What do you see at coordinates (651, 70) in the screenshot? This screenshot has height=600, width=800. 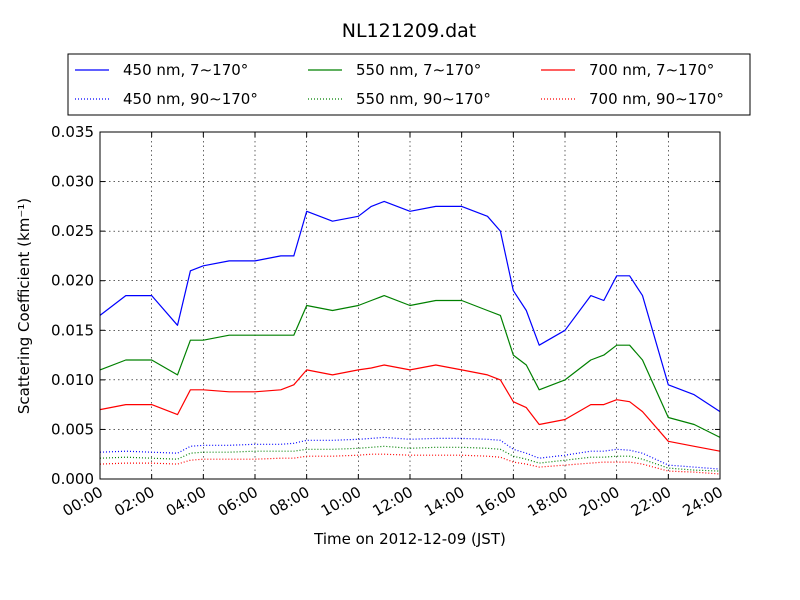 I see `legend-label: 700 nm, 7∼170°` at bounding box center [651, 70].